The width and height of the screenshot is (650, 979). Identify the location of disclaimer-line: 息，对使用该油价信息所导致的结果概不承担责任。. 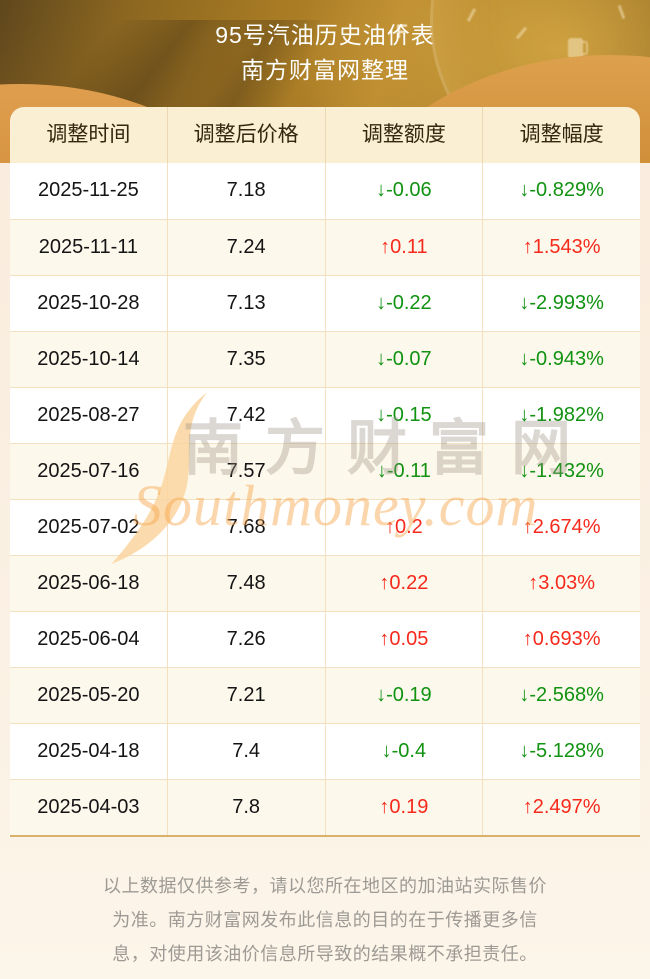
(325, 954).